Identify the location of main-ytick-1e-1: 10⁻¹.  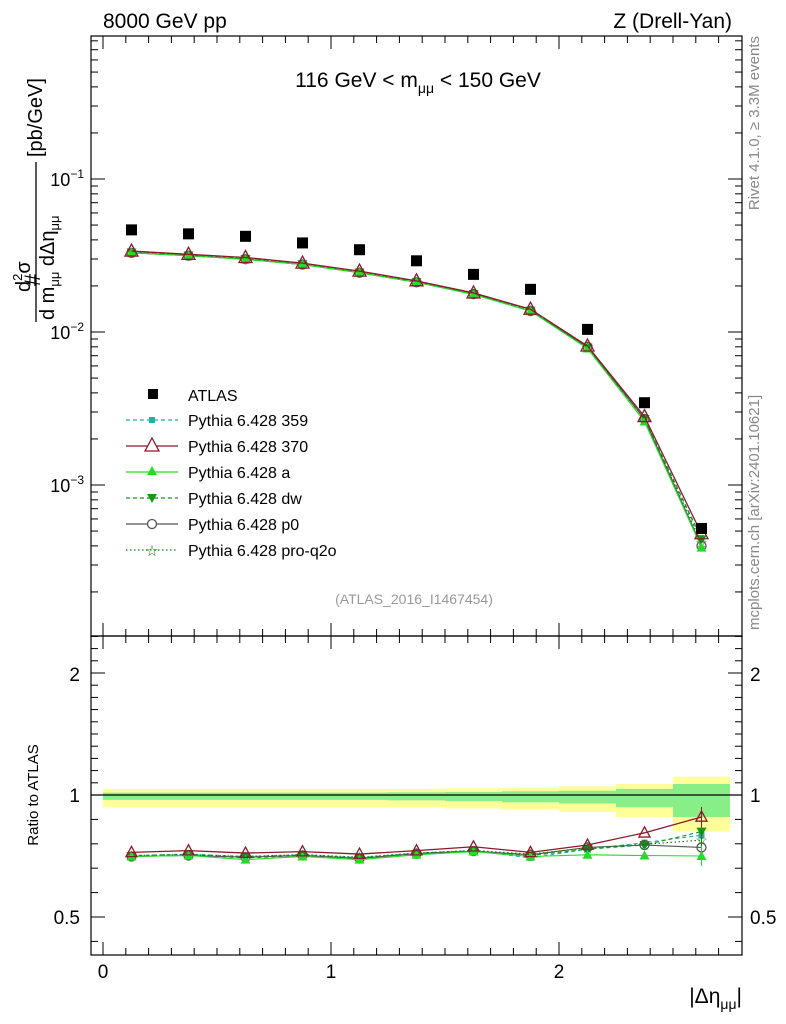
(67, 178).